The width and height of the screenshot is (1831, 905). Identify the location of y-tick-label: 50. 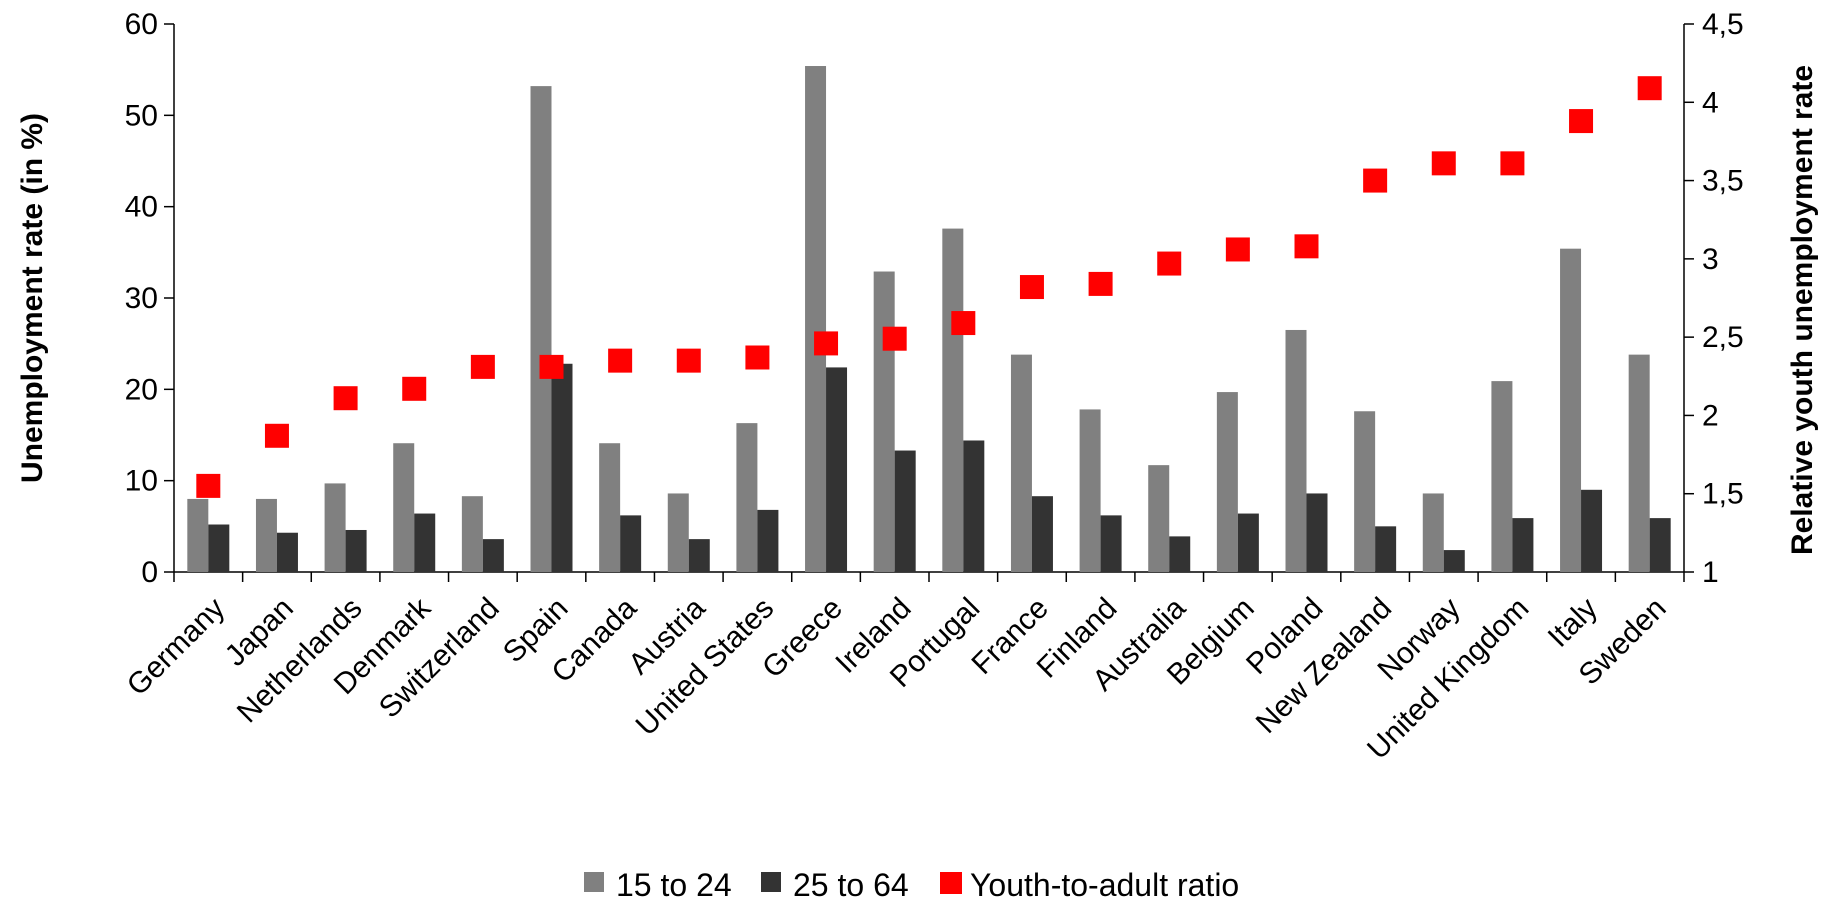
(141, 115).